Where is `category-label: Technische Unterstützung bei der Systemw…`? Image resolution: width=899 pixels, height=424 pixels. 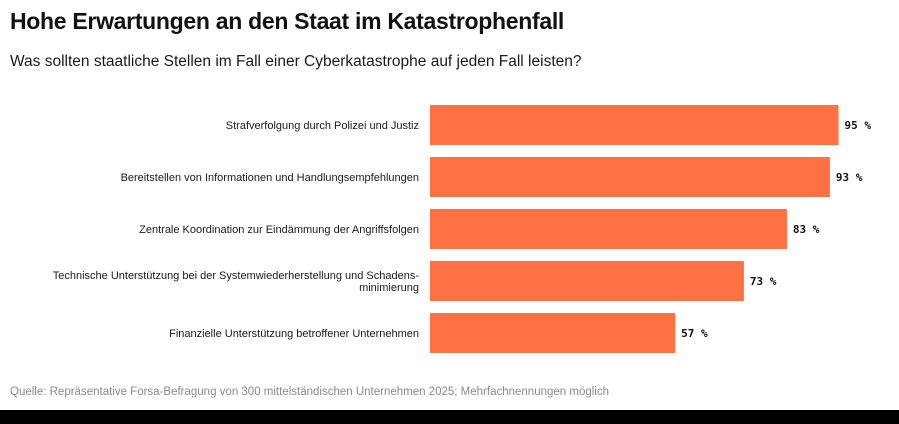 category-label: Technische Unterstützung bei der Systemw… is located at coordinates (236, 282).